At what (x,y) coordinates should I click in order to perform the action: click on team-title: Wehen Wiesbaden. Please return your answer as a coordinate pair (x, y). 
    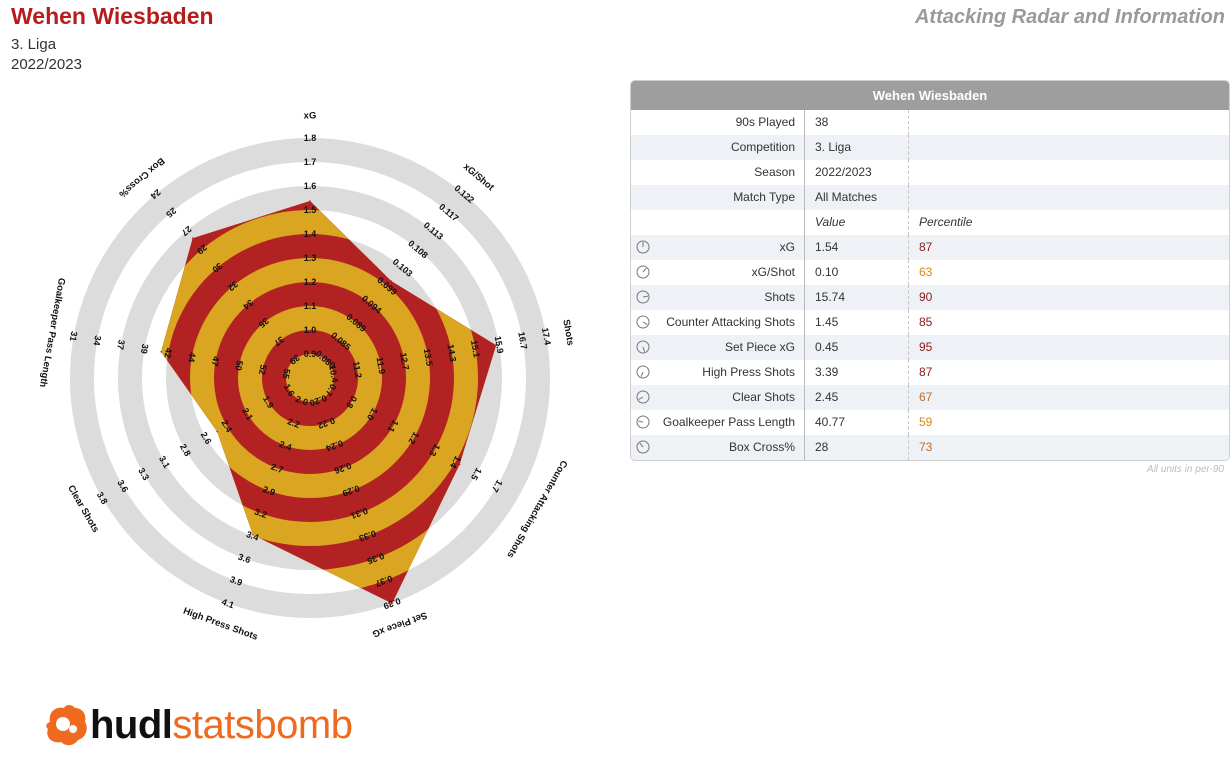
    Looking at the image, I should click on (112, 16).